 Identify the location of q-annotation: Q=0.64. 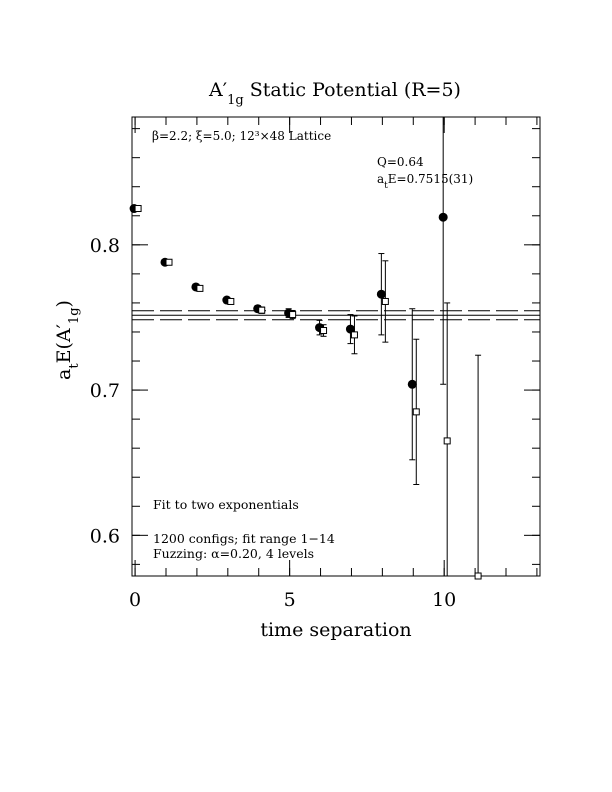
(400, 162).